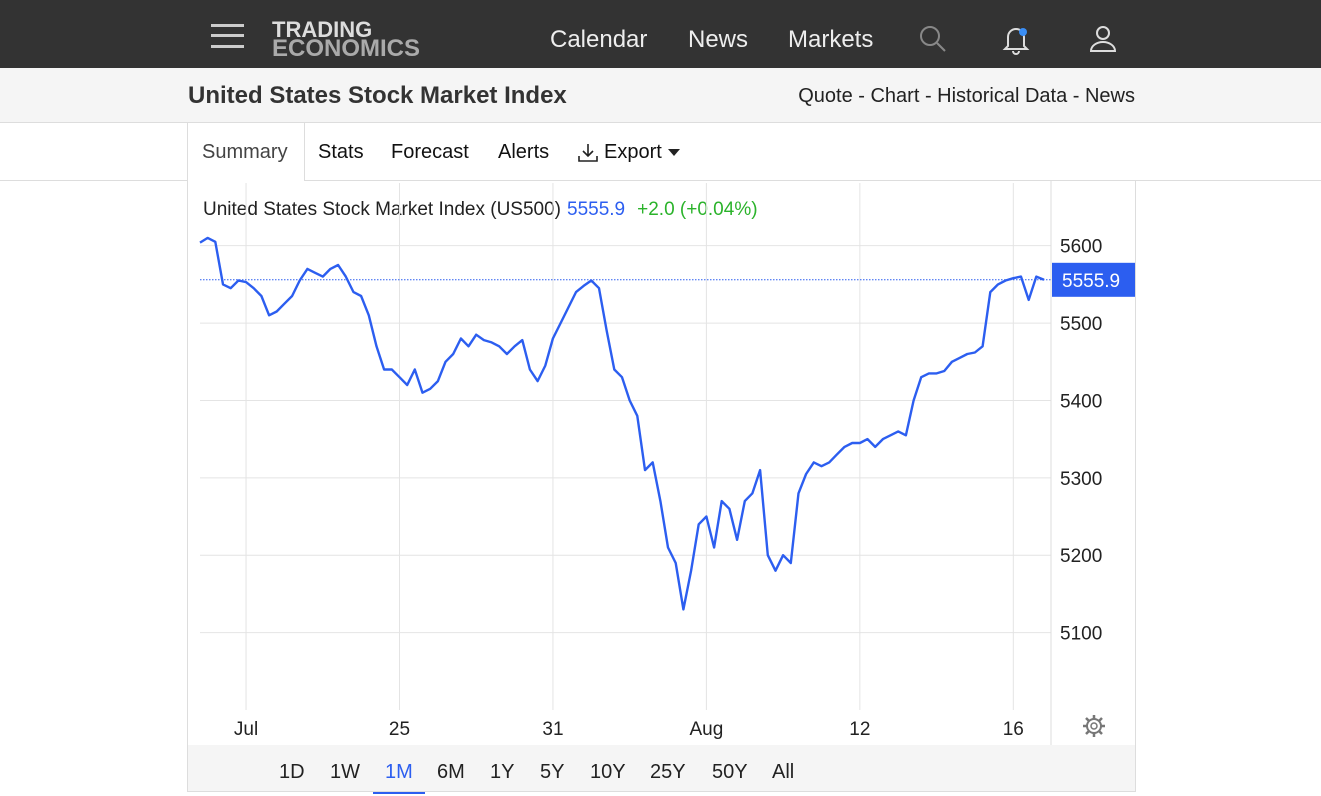 The width and height of the screenshot is (1321, 796). What do you see at coordinates (718, 39) in the screenshot?
I see `nav-link: News` at bounding box center [718, 39].